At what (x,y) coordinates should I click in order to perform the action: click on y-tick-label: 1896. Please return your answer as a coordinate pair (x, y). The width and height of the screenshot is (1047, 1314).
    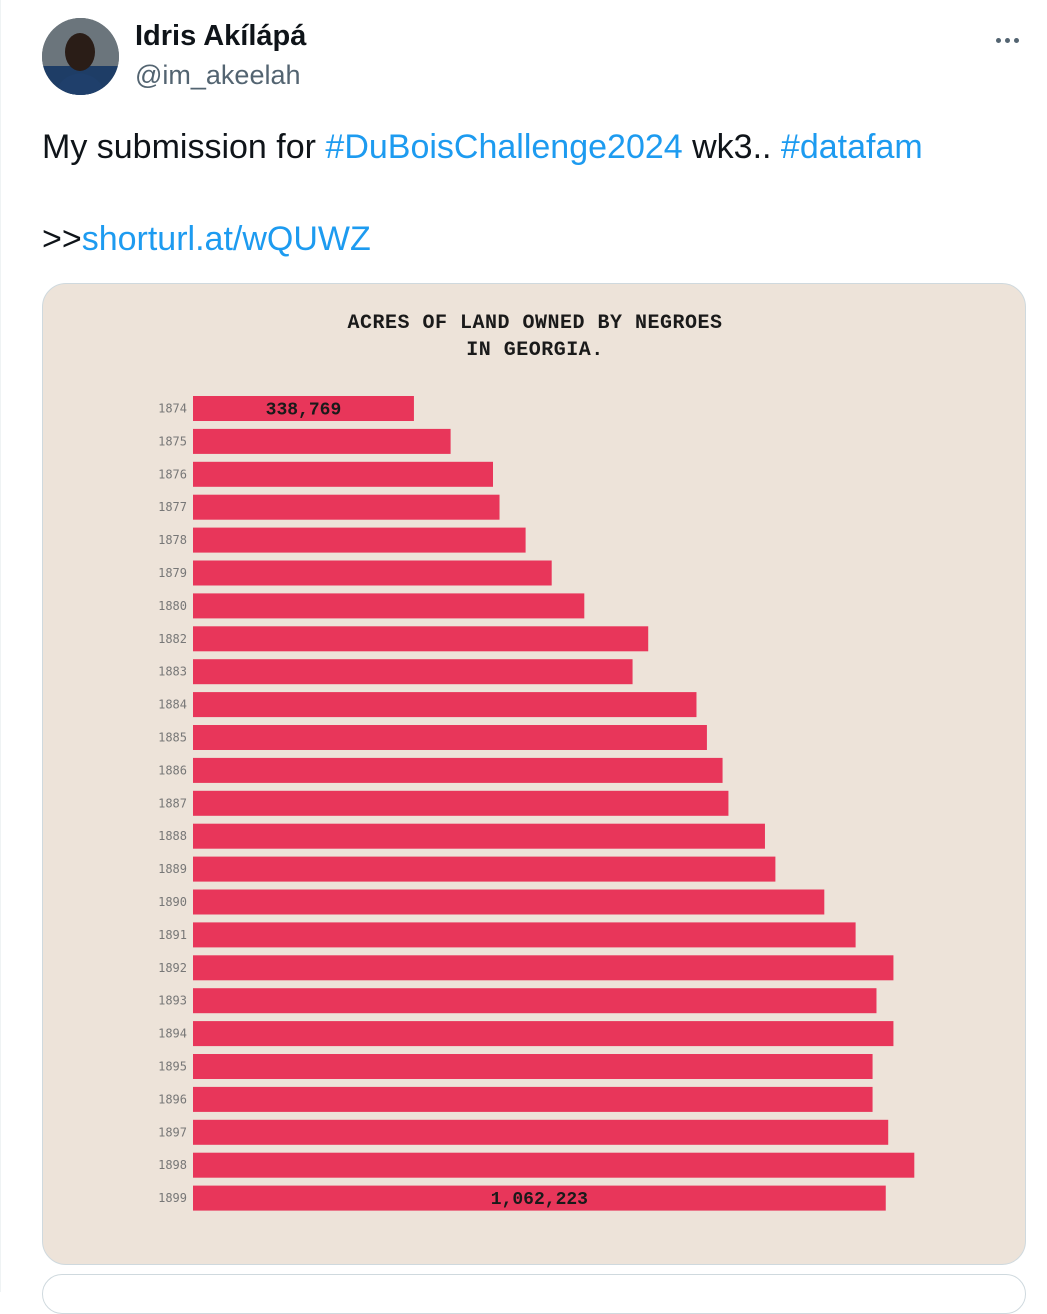
    Looking at the image, I should click on (172, 1099).